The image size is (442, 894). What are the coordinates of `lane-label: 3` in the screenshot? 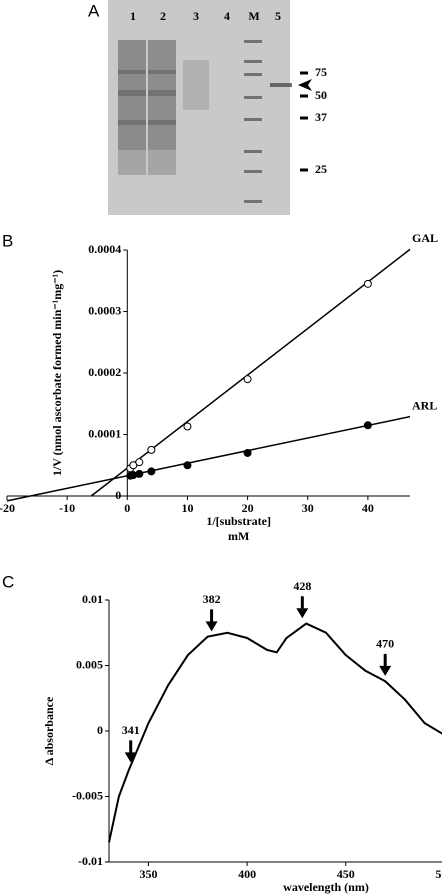 It's located at (196, 16).